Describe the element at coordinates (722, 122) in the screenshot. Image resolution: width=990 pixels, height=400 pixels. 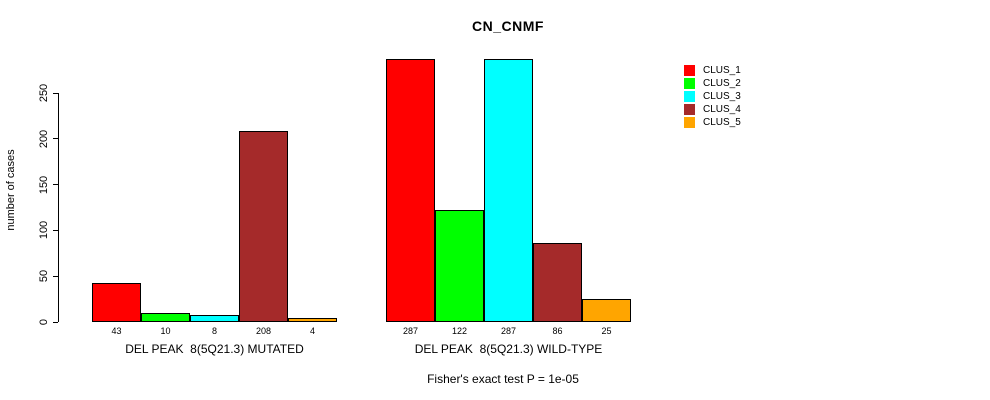
I see `legend-label-clus_5: CLUS_5` at that location.